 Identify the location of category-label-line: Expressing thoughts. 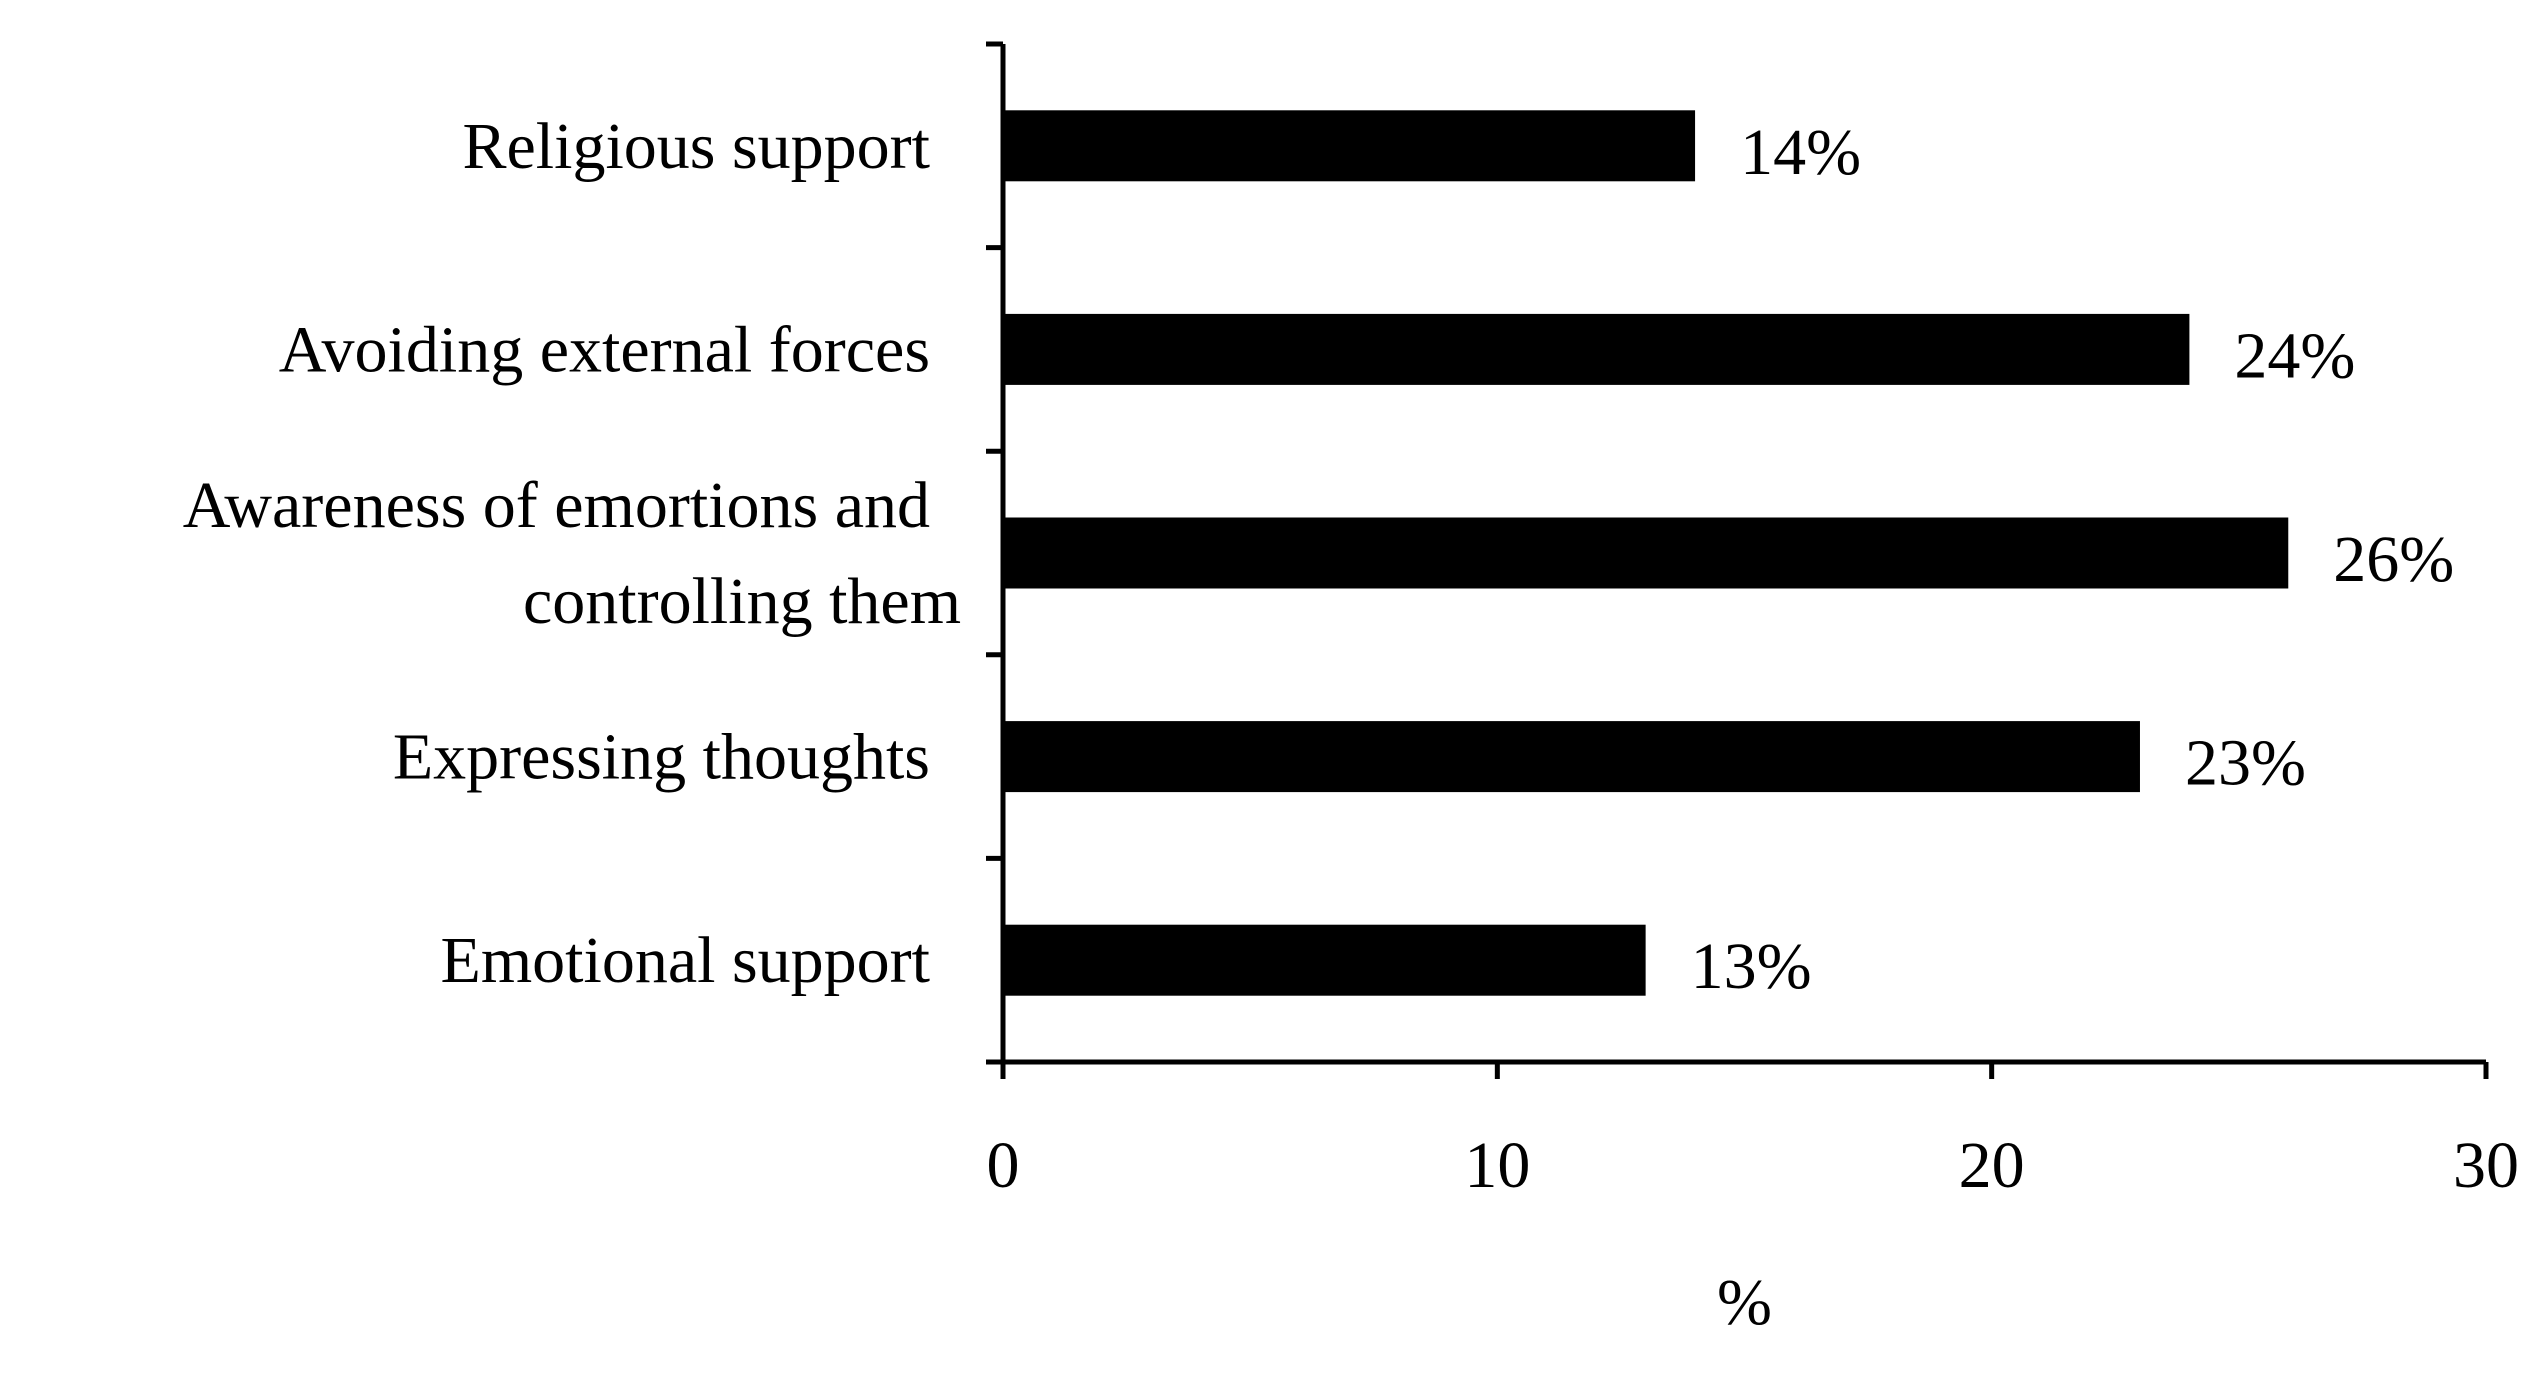
(661, 757).